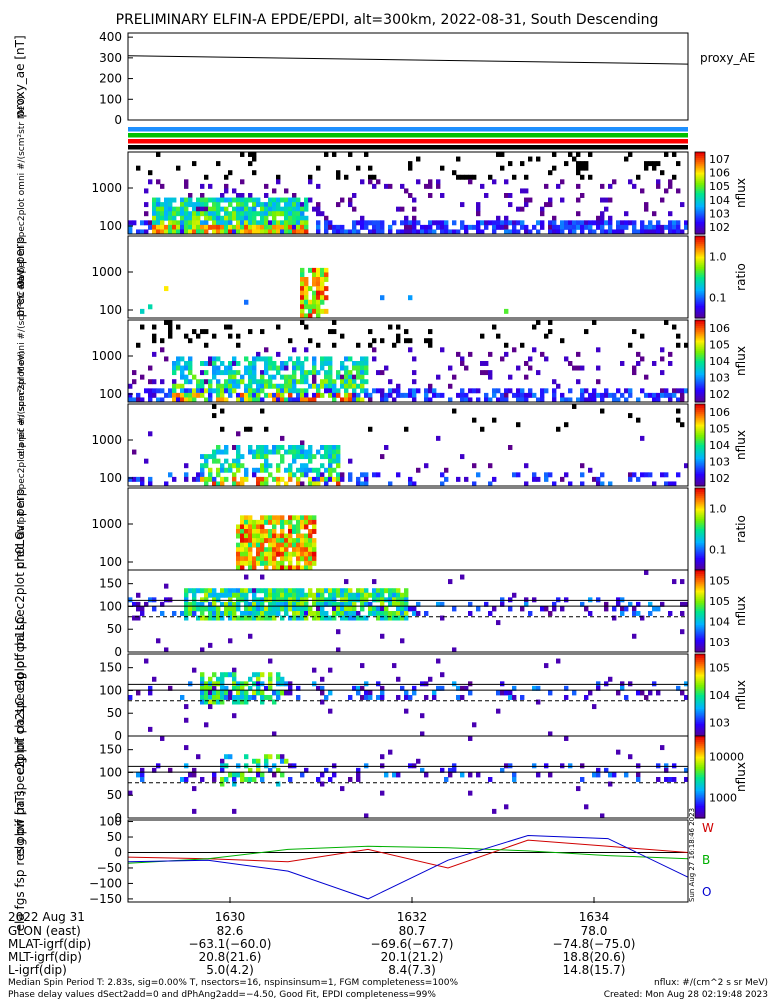 This screenshot has height=1000, width=775. Describe the element at coordinates (20, 694) in the screenshot. I see `y-axis-label: elg pif pa spec2plot ch1LC` at that location.